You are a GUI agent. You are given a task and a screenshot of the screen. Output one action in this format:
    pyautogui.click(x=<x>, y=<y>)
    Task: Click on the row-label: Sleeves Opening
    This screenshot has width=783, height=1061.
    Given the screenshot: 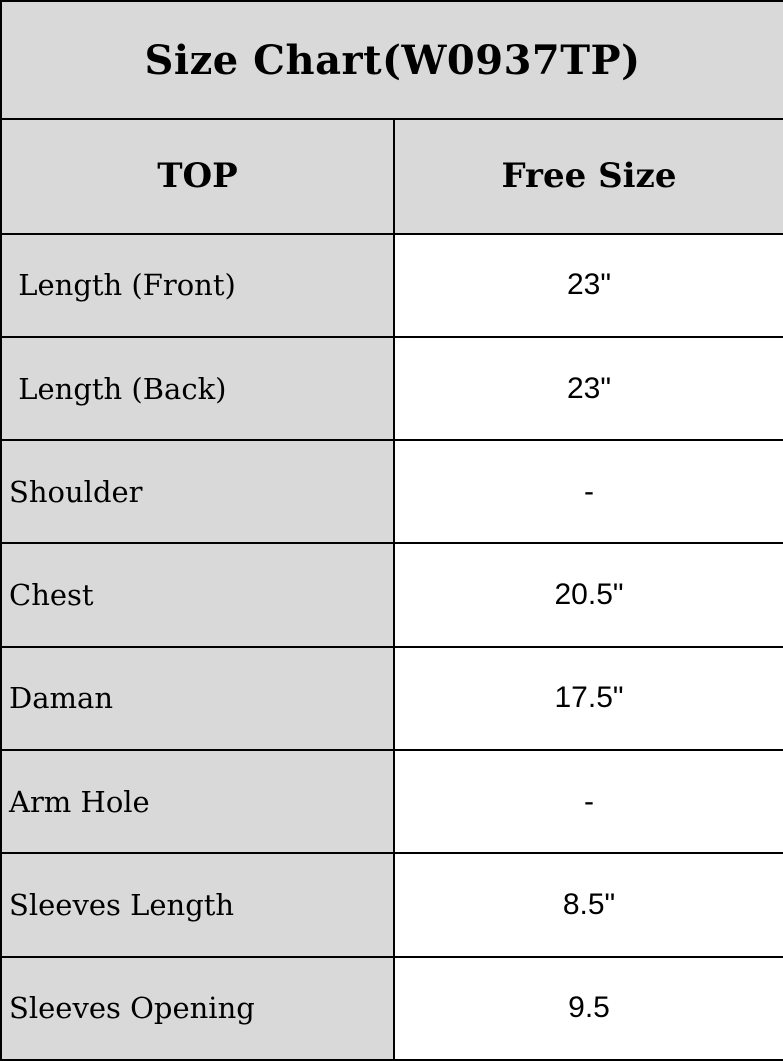 What is the action you would take?
    pyautogui.click(x=197, y=1008)
    